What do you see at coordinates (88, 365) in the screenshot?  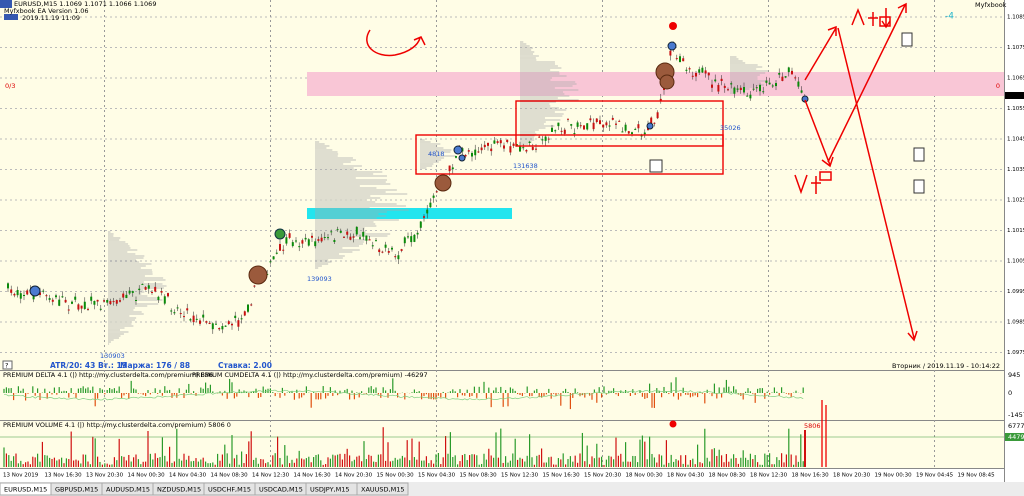 I see `atr: ATR/20: 43 Вт.: 19` at bounding box center [88, 365].